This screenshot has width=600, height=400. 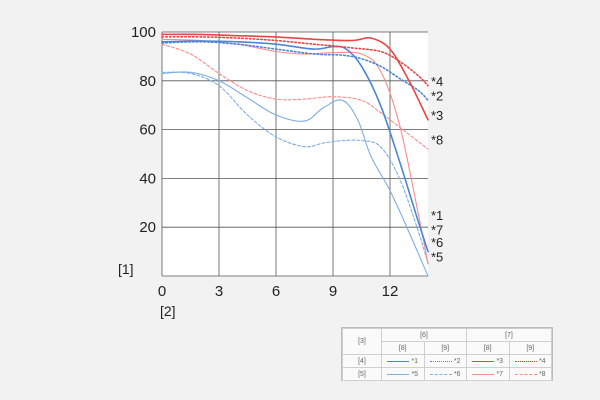 What do you see at coordinates (219, 291) in the screenshot?
I see `x-tick-label: 3` at bounding box center [219, 291].